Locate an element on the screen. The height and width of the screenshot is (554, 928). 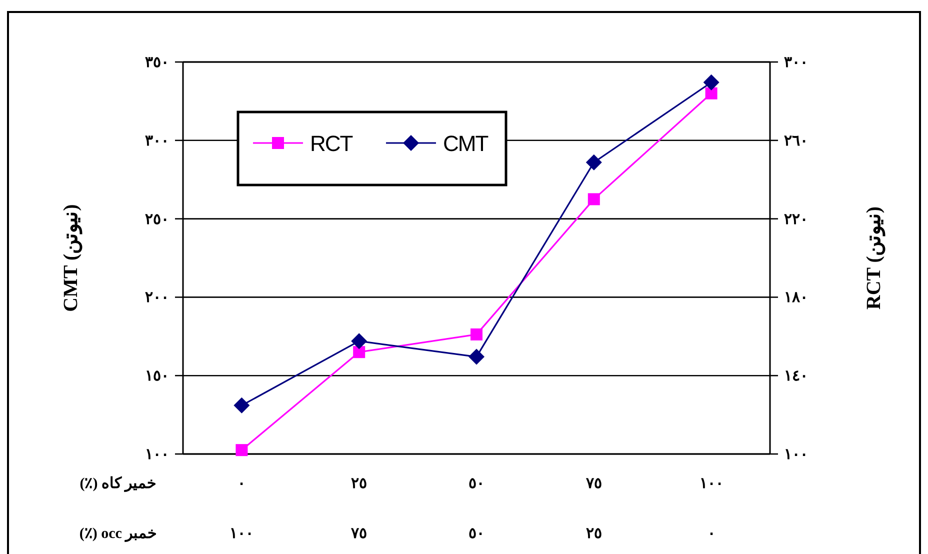
y2tick: ١٠٠ is located at coordinates (796, 455).